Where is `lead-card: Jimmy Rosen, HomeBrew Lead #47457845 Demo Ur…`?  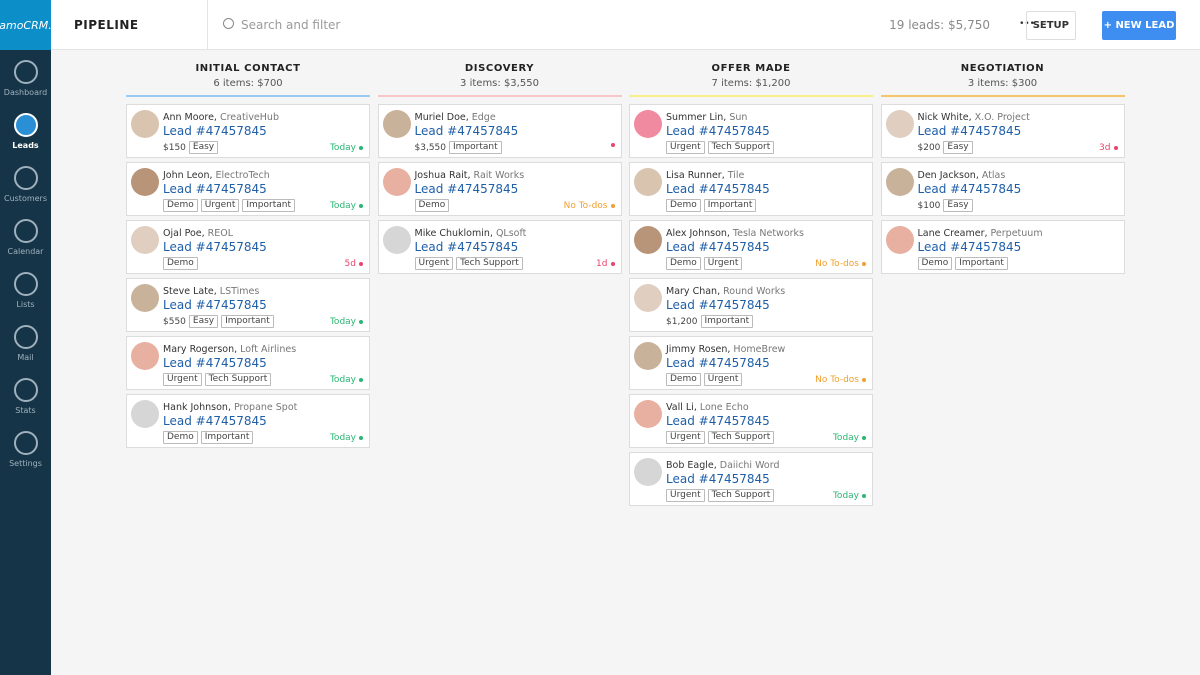
lead-card: Jimmy Rosen, HomeBrew Lead #47457845 Demo Ur… is located at coordinates (751, 363).